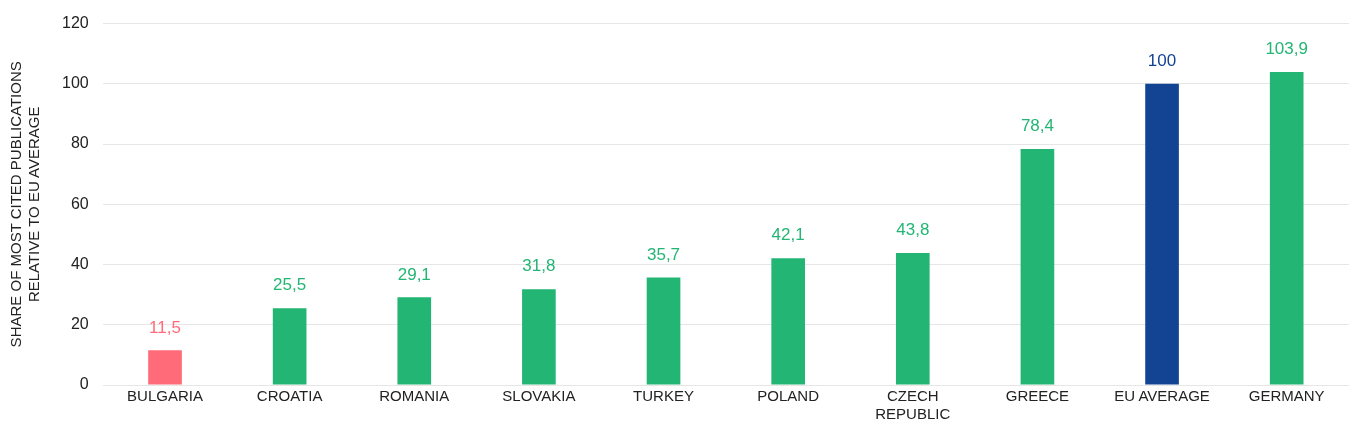 The height and width of the screenshot is (427, 1359). What do you see at coordinates (75, 23) in the screenshot?
I see `y-tick-label: 120` at bounding box center [75, 23].